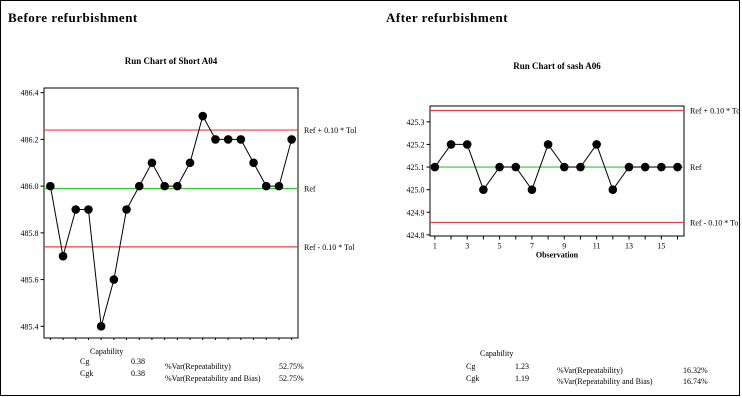  What do you see at coordinates (629, 246) in the screenshot?
I see `x-tick-label: 13` at bounding box center [629, 246].